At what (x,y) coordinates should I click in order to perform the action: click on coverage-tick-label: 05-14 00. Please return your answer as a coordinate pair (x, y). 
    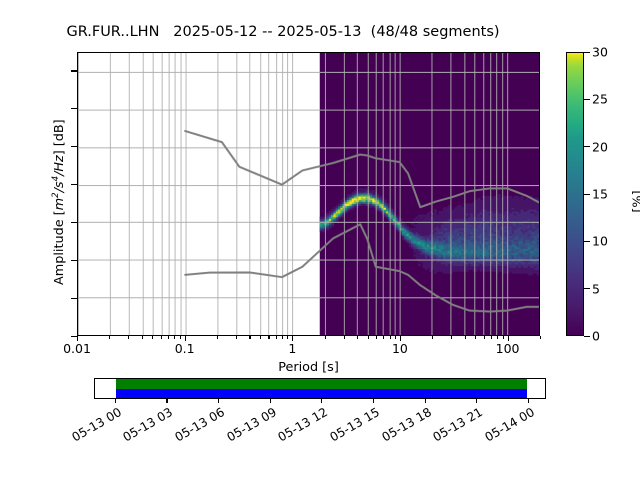
    Looking at the image, I should click on (509, 425).